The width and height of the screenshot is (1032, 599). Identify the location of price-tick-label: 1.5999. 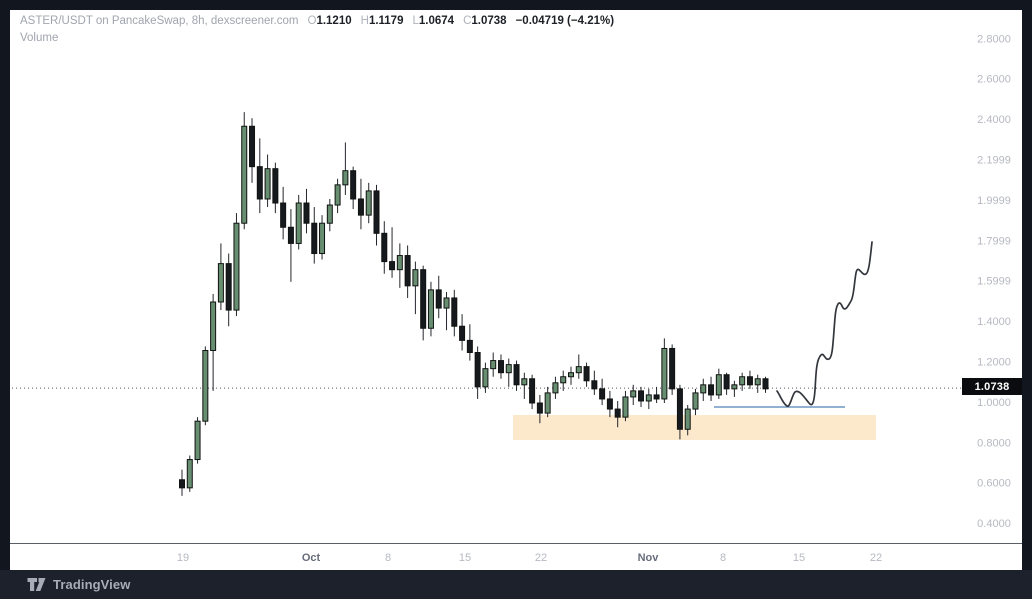
(994, 282).